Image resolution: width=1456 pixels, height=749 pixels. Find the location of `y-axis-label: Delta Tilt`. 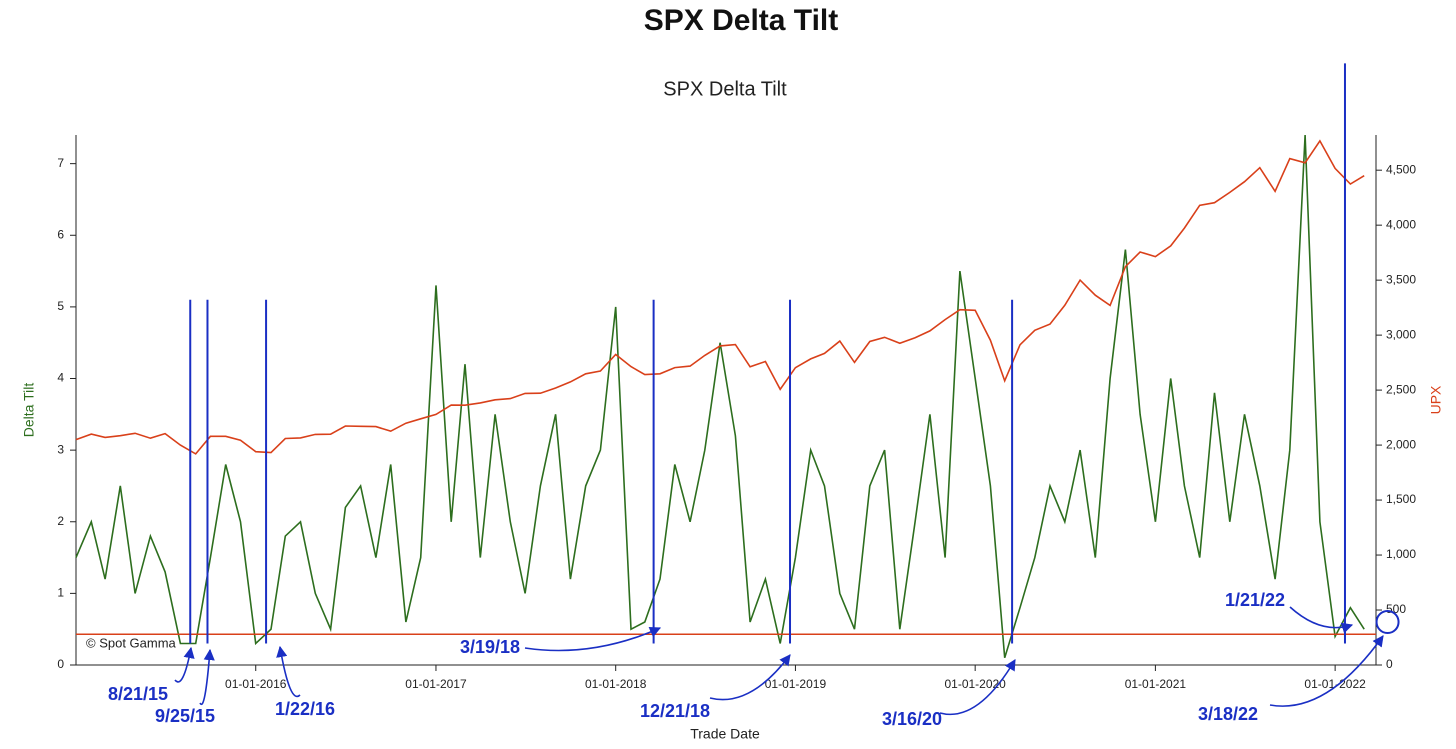

y-axis-label: Delta Tilt is located at coordinates (29, 410).